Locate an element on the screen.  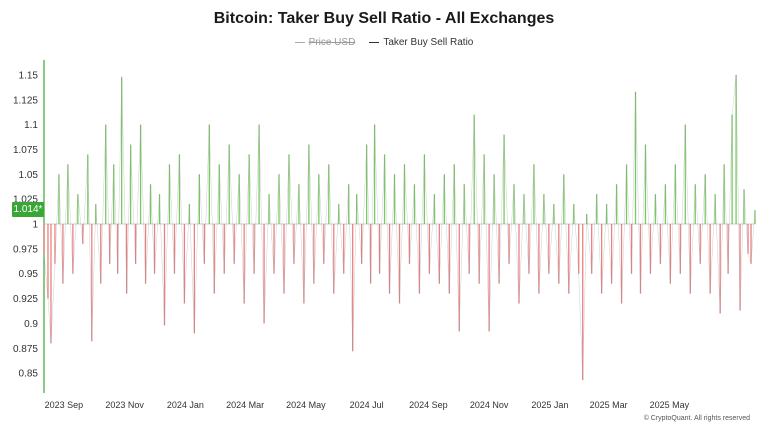
y-tick-label: 1 is located at coordinates (35, 225).